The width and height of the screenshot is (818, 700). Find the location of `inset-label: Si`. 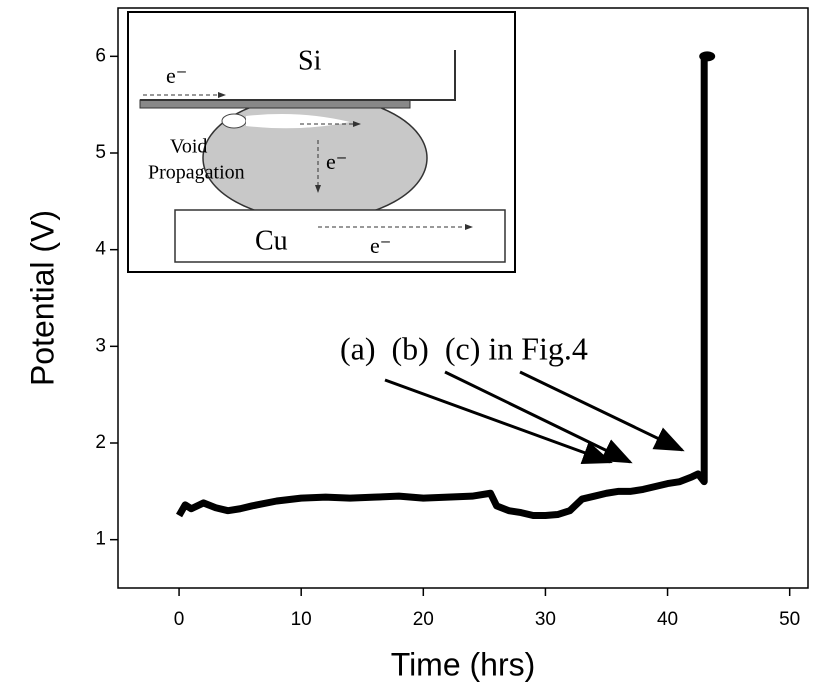

inset-label: Si is located at coordinates (310, 60).